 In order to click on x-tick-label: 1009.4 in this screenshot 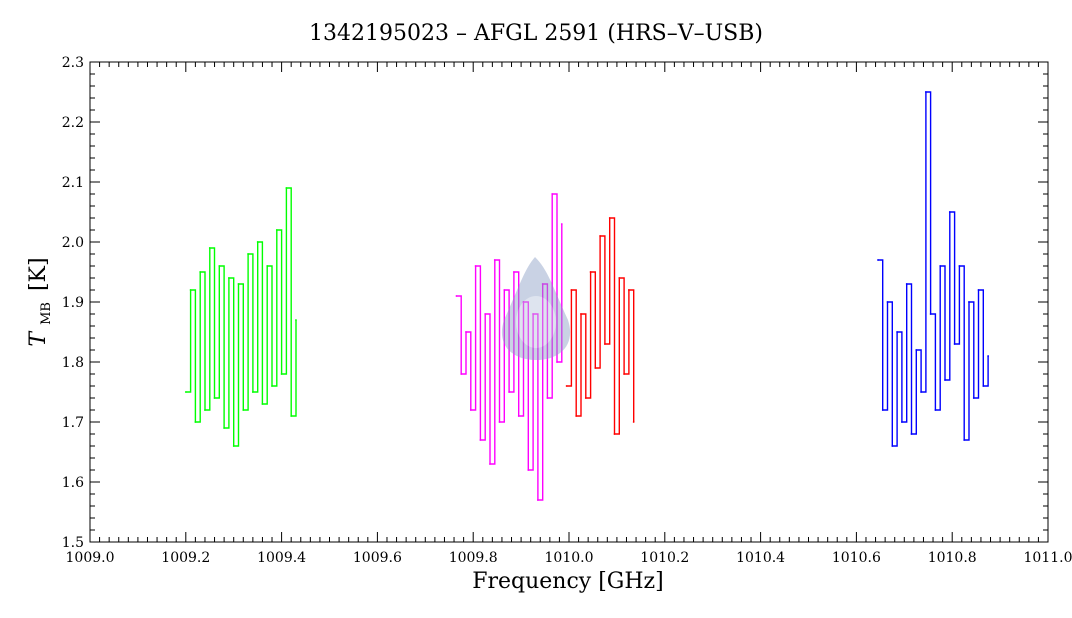, I will do `click(281, 558)`.